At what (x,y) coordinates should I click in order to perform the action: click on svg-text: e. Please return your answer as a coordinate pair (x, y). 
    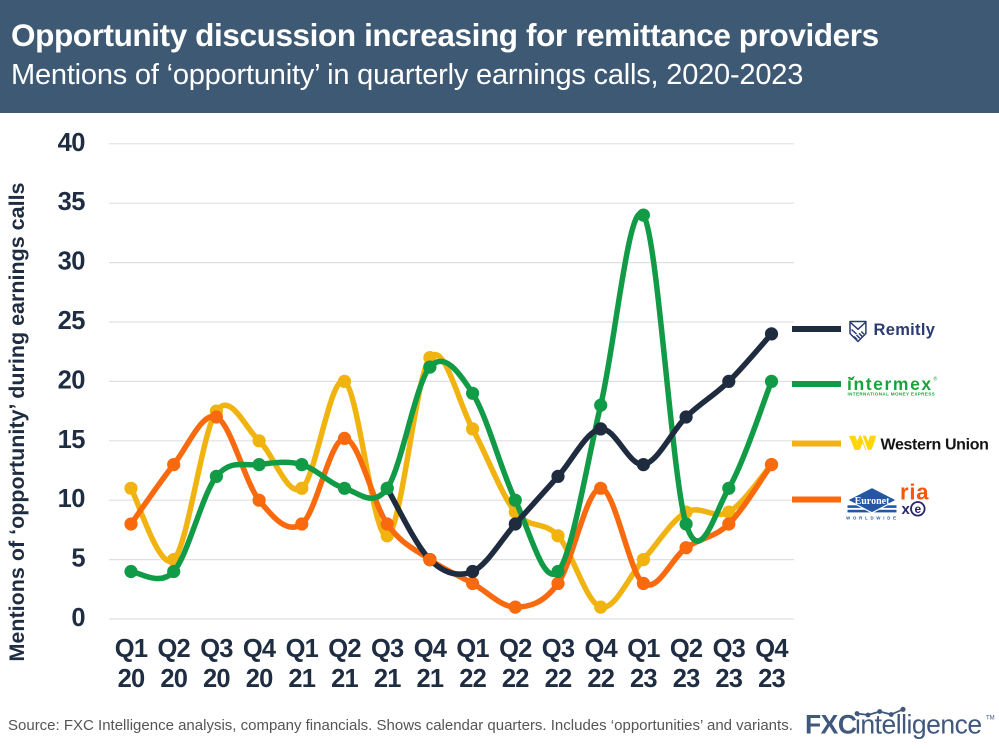
    Looking at the image, I should click on (917, 509).